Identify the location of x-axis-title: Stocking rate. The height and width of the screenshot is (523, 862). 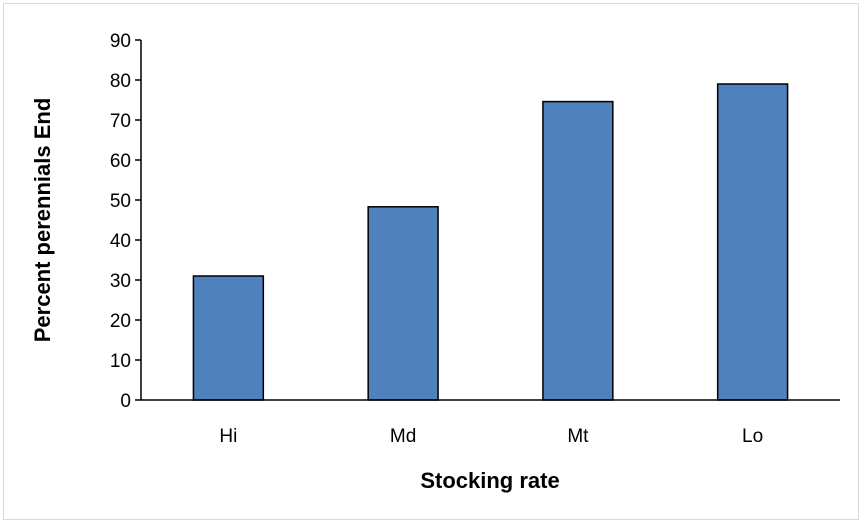
(489, 480).